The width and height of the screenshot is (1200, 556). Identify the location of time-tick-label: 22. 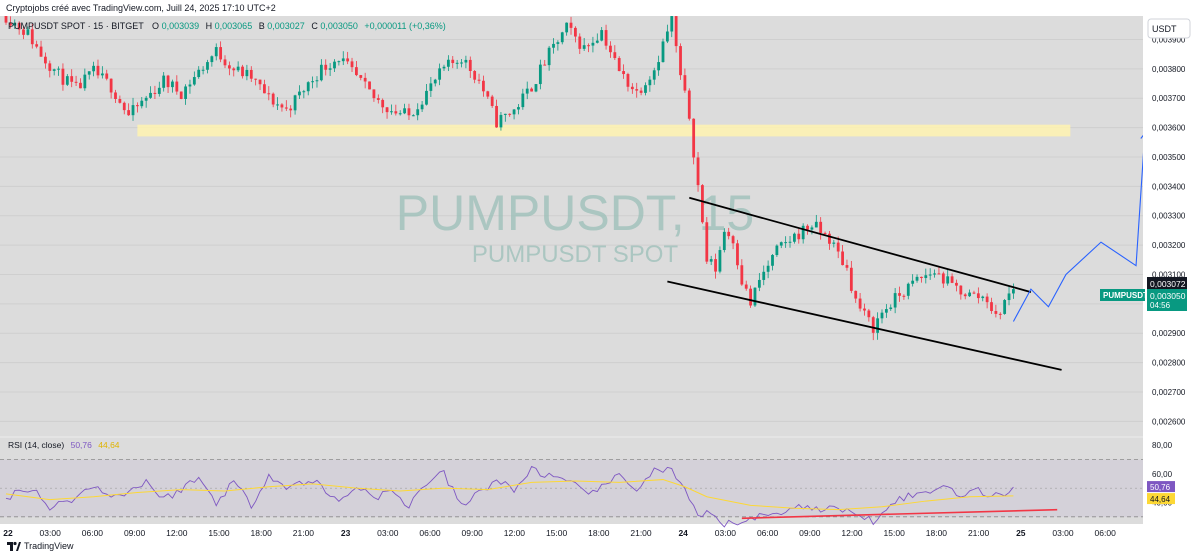
(8, 533).